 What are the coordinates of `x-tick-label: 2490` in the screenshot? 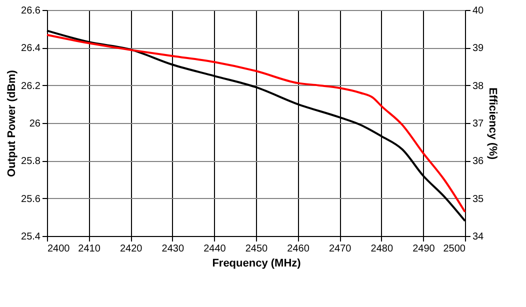 It's located at (424, 249).